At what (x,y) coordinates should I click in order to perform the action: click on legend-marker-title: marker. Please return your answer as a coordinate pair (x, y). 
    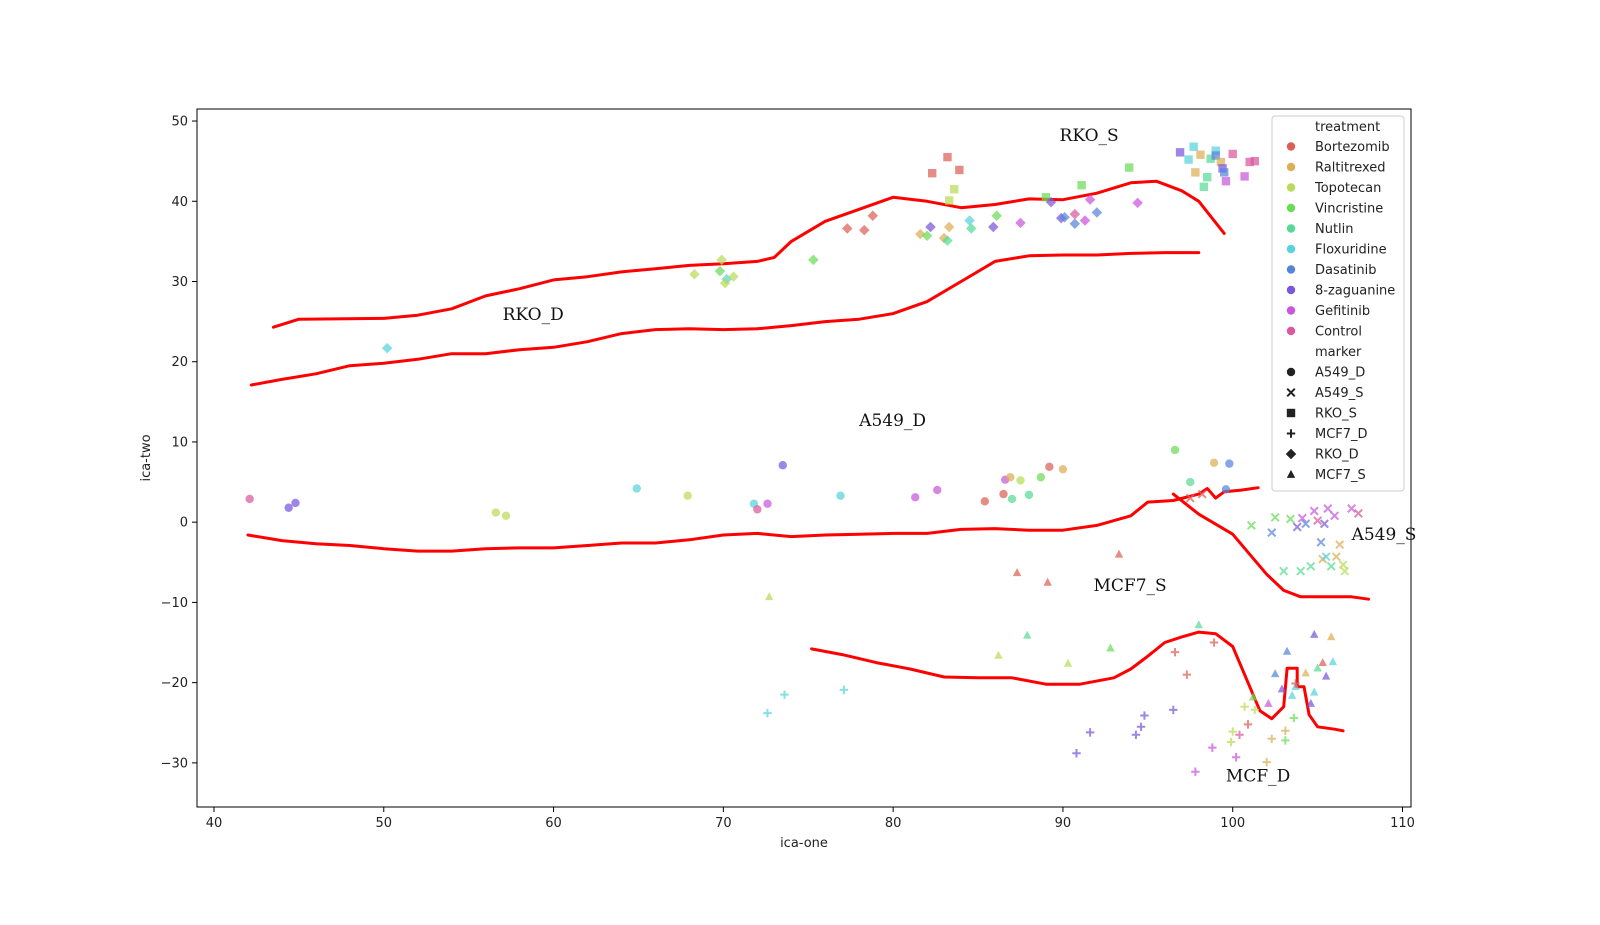
    Looking at the image, I should click on (1338, 352).